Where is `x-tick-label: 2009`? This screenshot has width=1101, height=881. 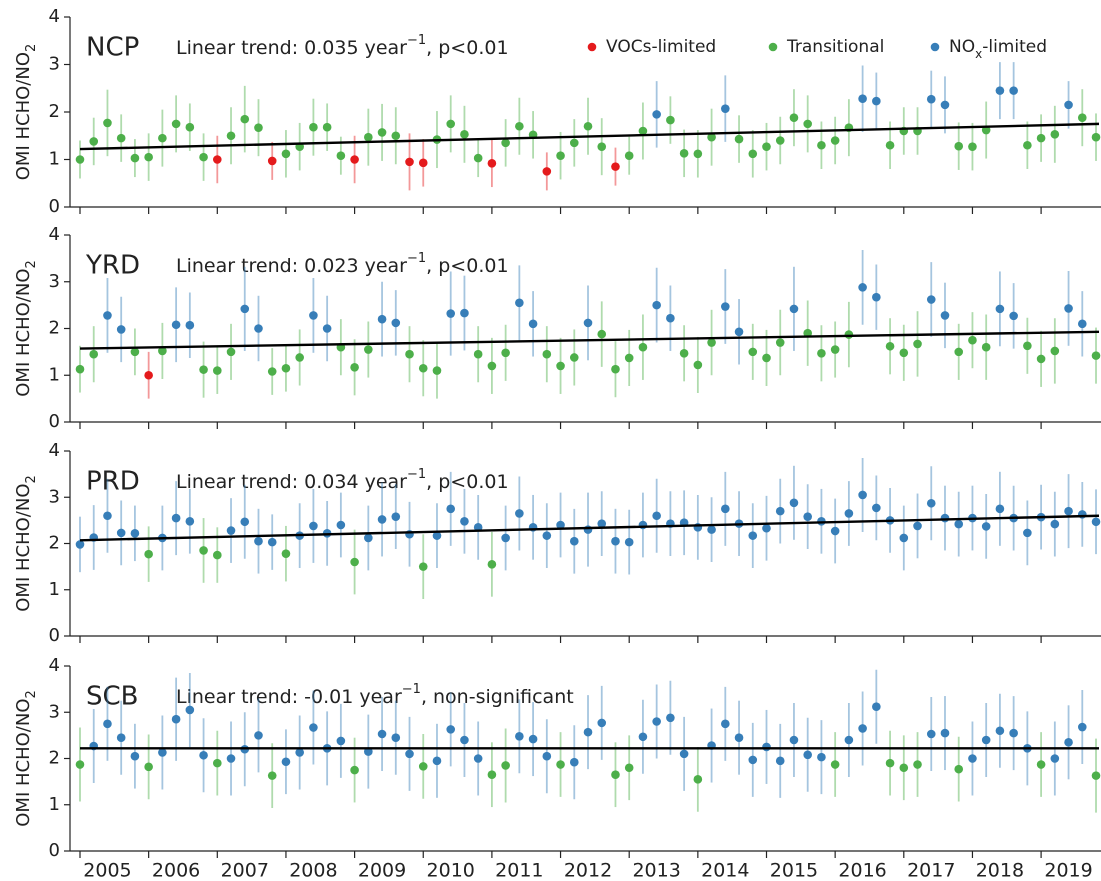 x-tick-label: 2009 is located at coordinates (382, 870).